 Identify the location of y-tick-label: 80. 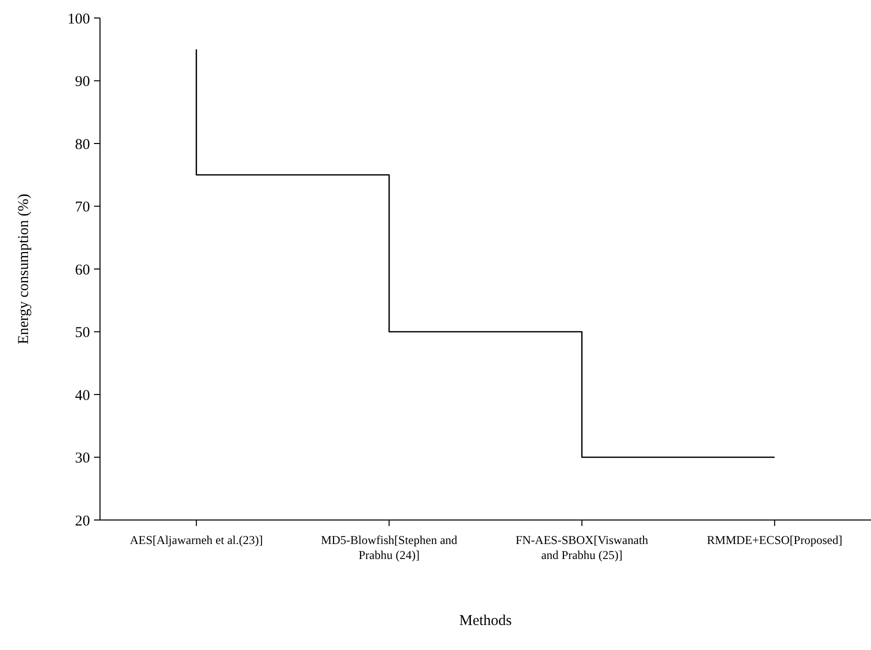
(82, 144).